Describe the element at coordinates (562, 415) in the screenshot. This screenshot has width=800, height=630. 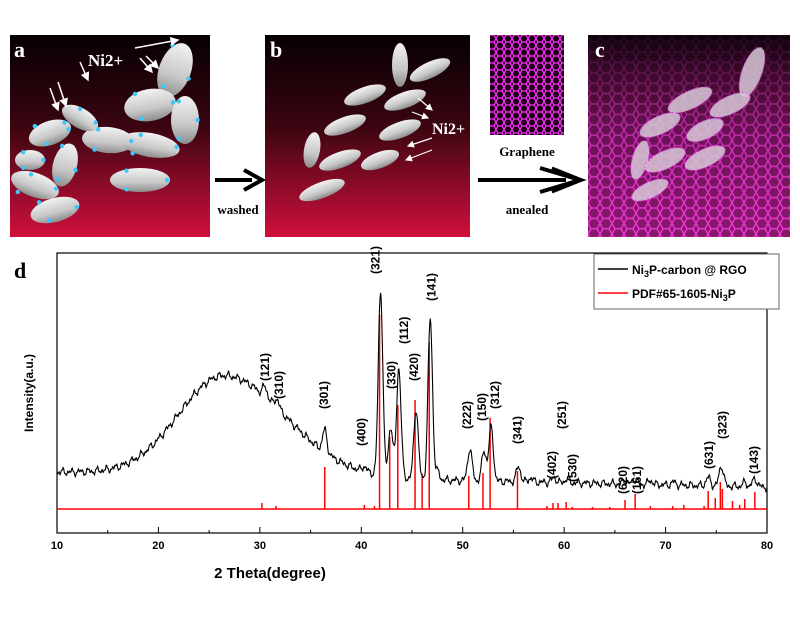
I see `peak-label: (251)` at that location.